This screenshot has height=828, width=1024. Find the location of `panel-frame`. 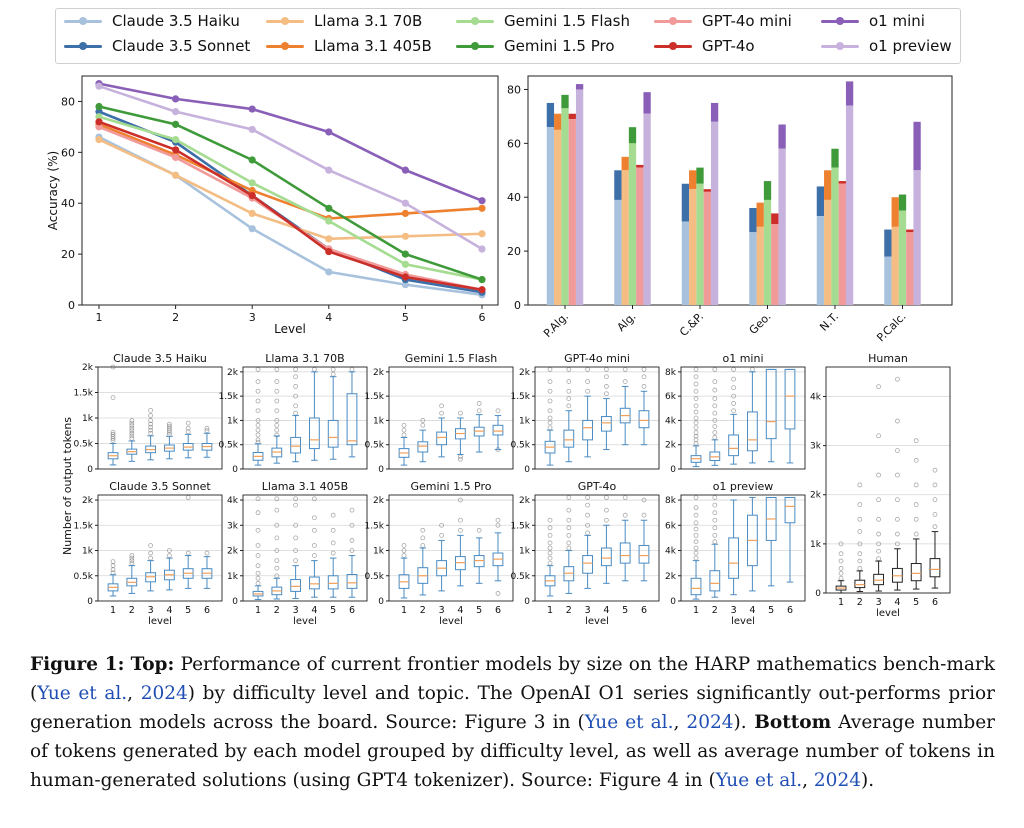

panel-frame is located at coordinates (597, 418).